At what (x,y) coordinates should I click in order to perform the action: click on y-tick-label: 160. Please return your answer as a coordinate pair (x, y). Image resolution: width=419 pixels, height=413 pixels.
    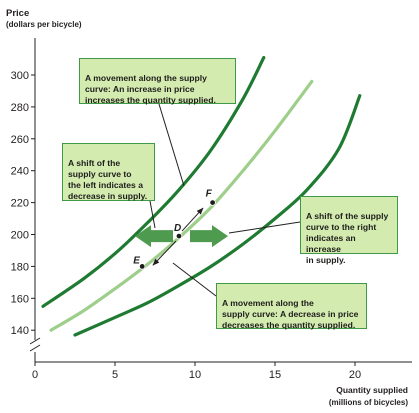
    Looking at the image, I should click on (20, 299).